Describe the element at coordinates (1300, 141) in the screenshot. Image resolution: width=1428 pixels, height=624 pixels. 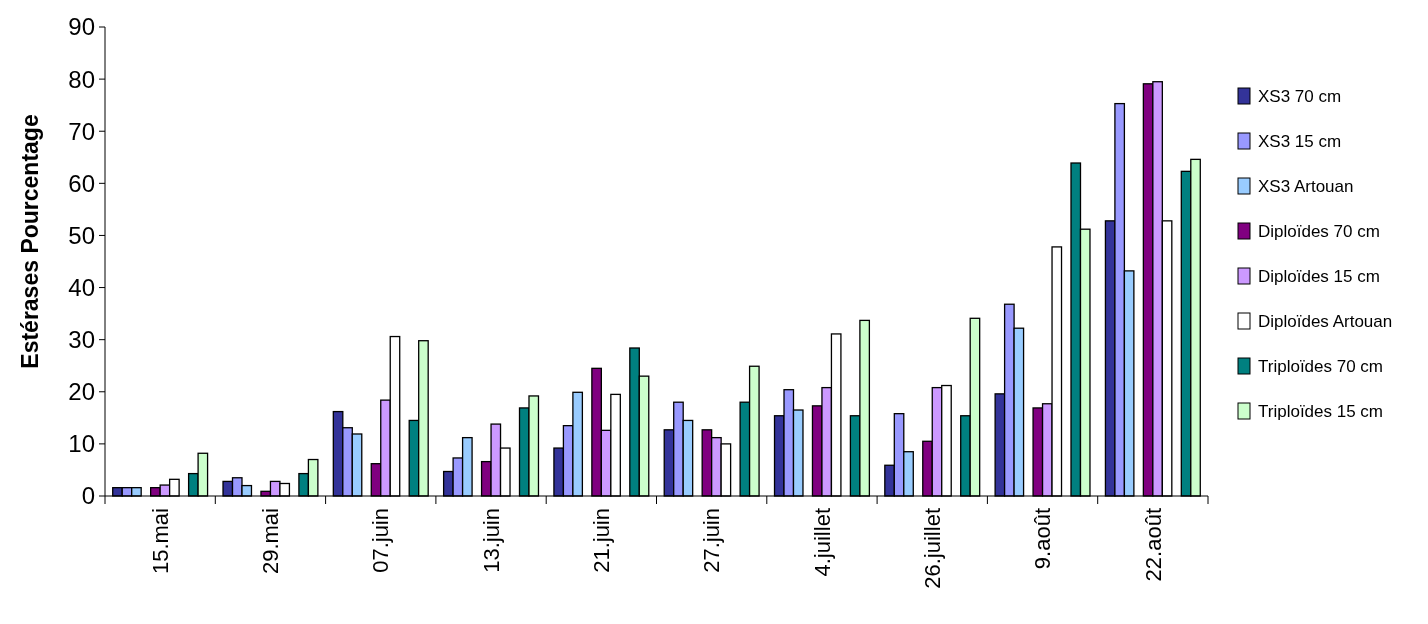
I see `legend-label: XS3 15 cm` at that location.